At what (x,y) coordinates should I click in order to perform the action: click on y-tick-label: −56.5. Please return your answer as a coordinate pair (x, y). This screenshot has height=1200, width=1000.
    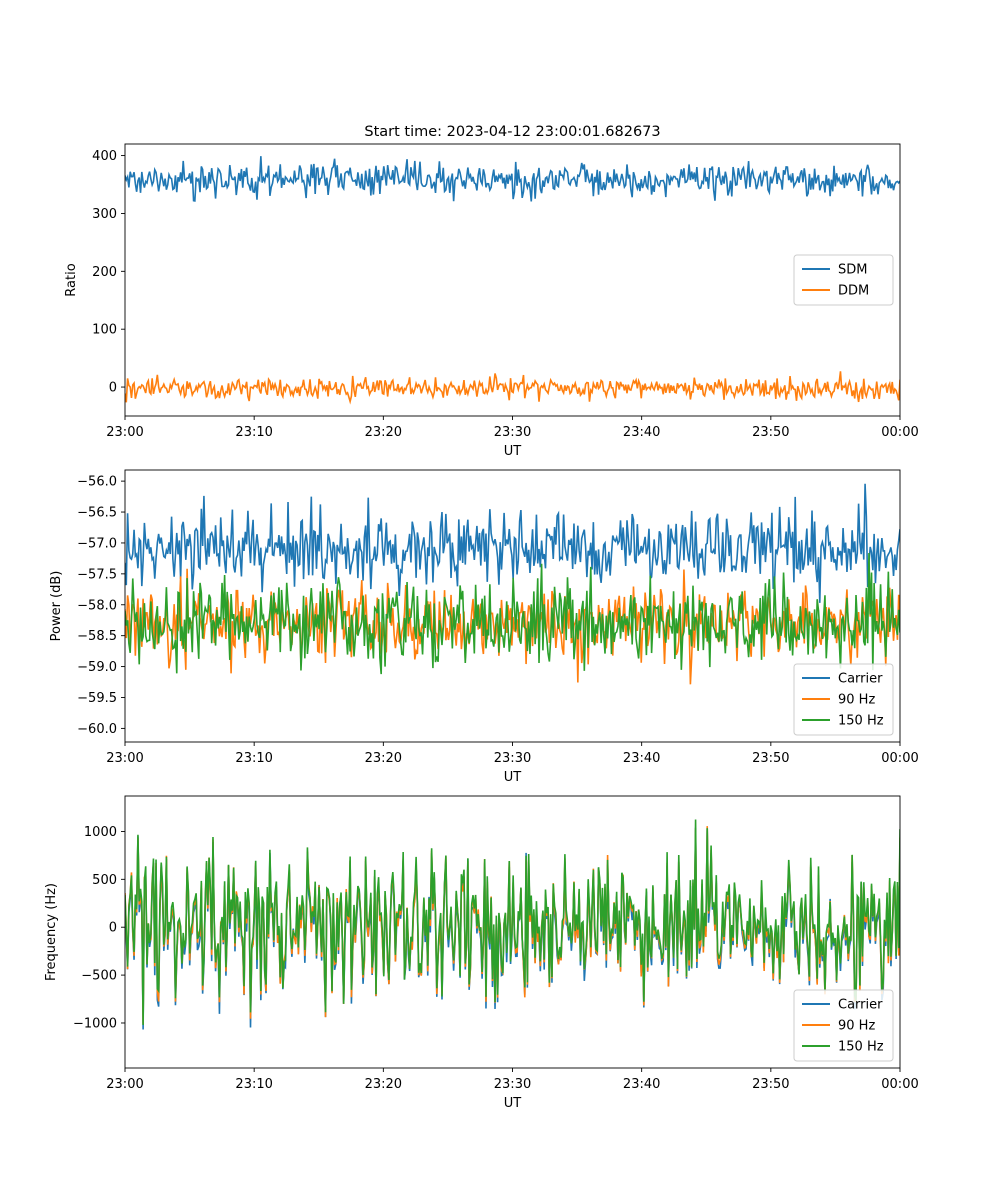
    Looking at the image, I should click on (97, 513).